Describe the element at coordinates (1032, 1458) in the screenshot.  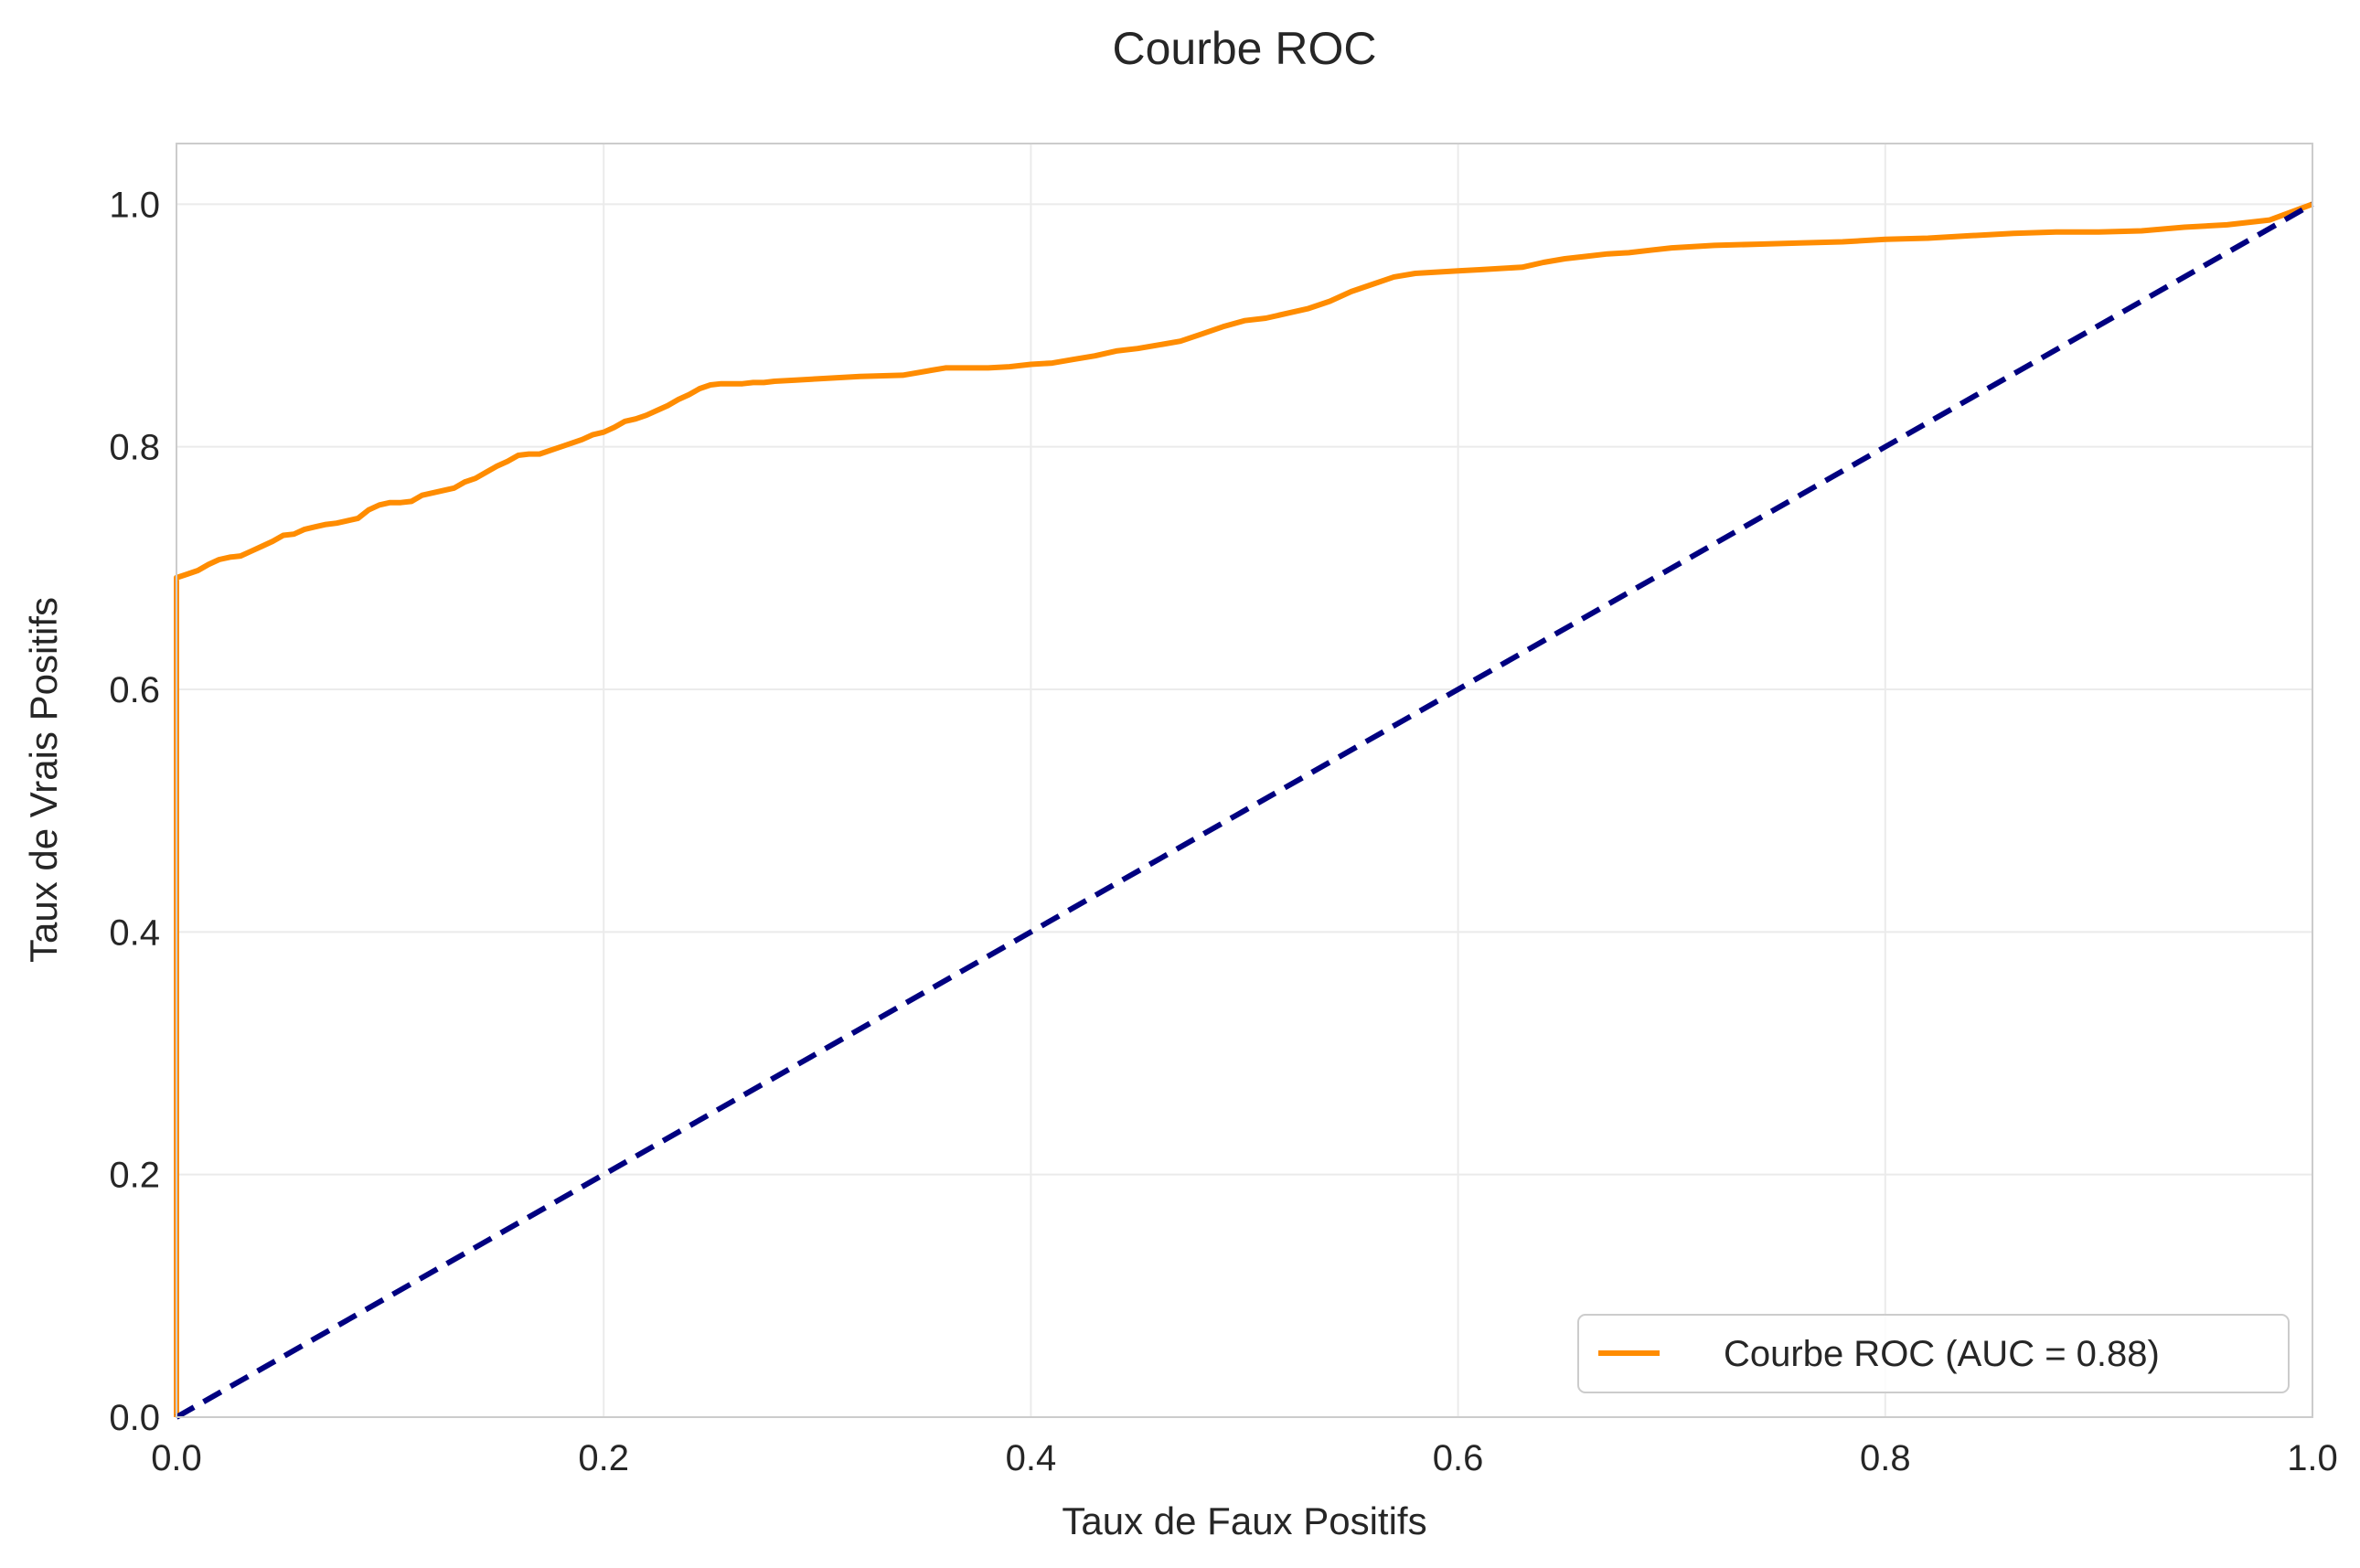
I see `x-tick-label: 0.4` at that location.